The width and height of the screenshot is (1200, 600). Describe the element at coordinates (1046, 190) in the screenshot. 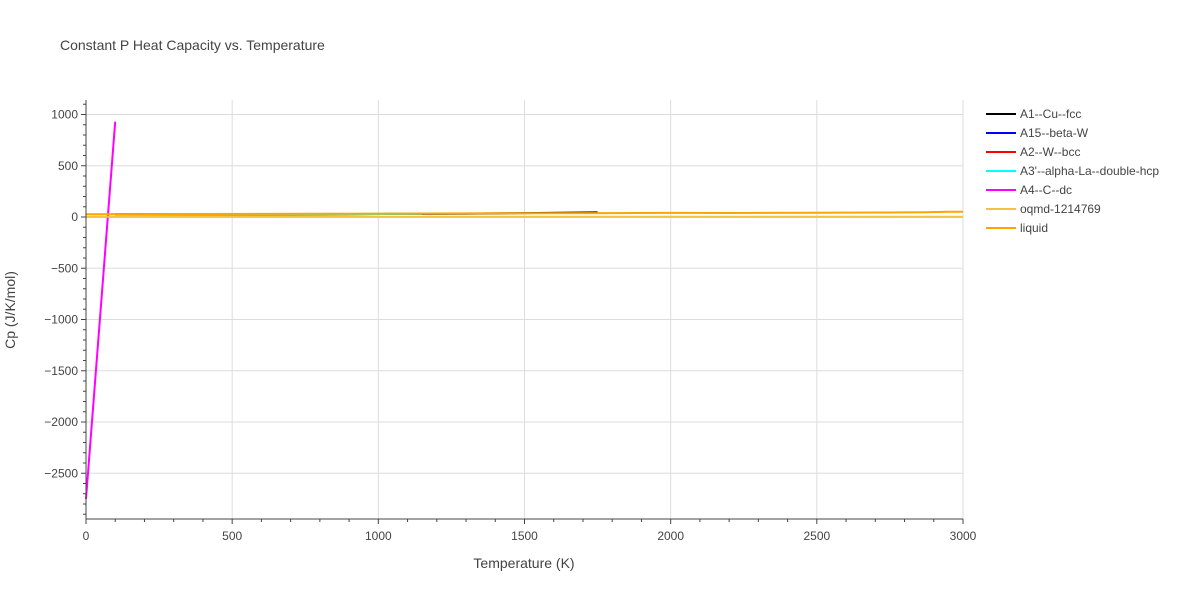

I see `legend-label: A4--C--dc` at that location.